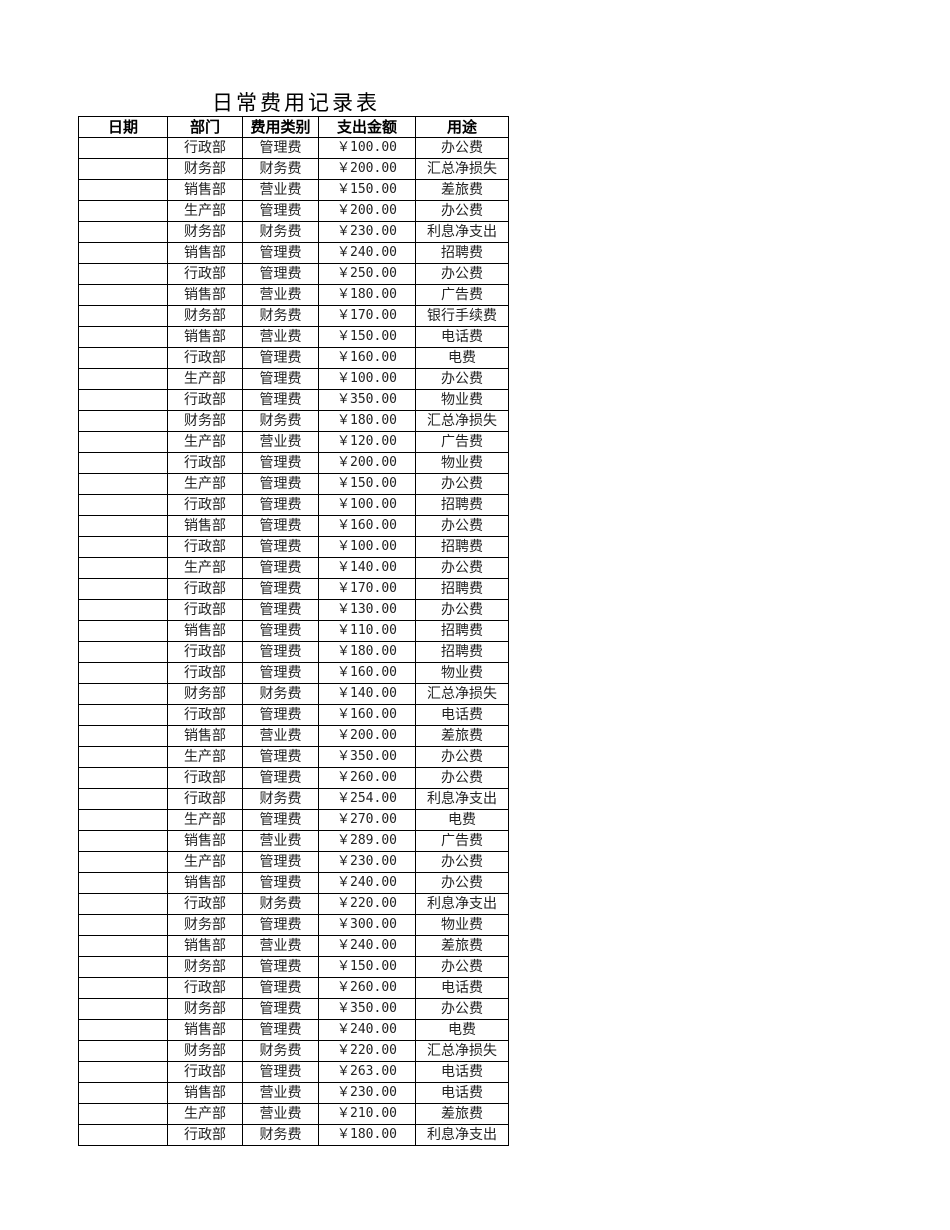 This screenshot has width=950, height=1230. I want to click on amount-cell: ￥250.00, so click(367, 274).